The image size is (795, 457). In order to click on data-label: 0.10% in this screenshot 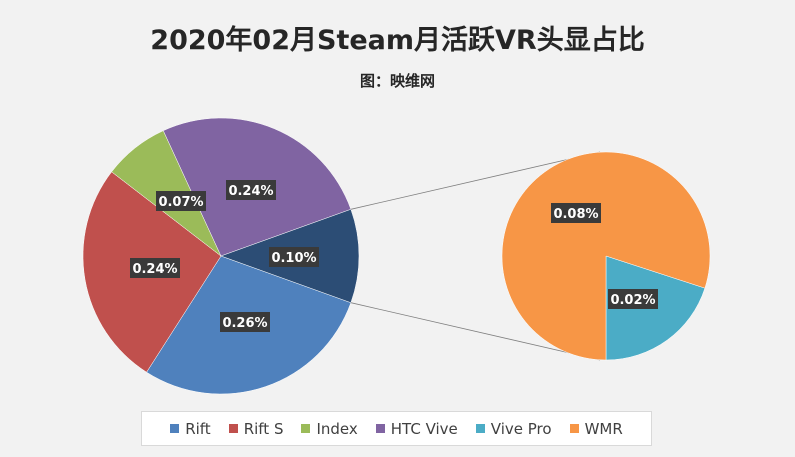, I will do `click(294, 257)`.